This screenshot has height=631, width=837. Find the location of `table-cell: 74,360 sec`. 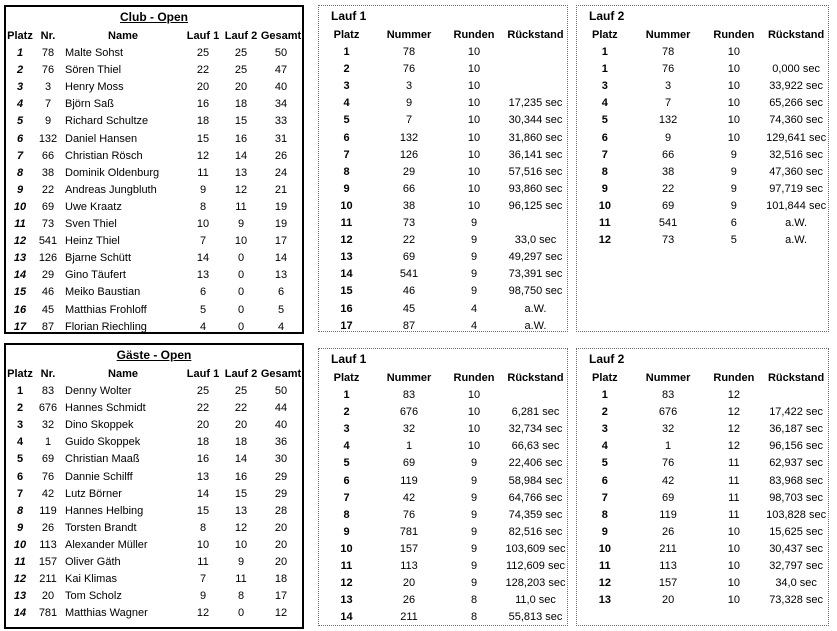

table-cell: 74,360 sec is located at coordinates (796, 120).